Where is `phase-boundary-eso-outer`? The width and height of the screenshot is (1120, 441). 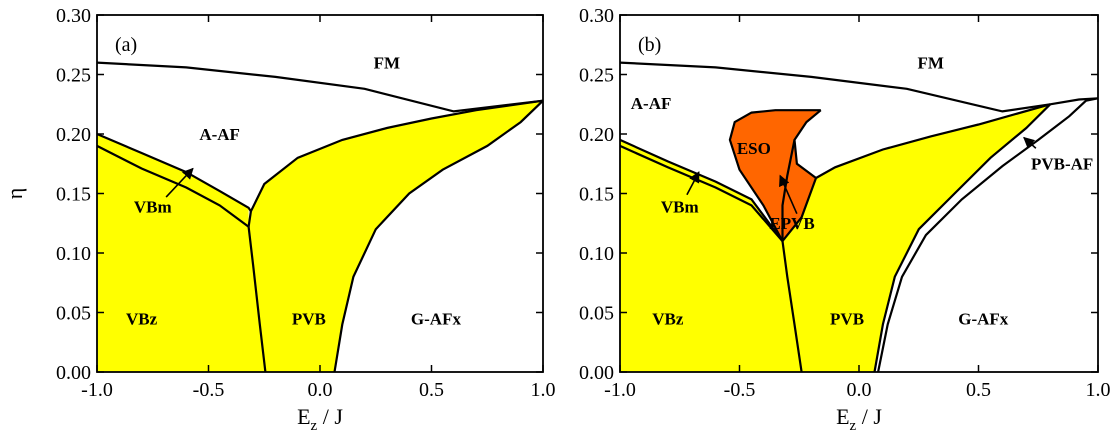 phase-boundary-eso-outer is located at coordinates (774, 175).